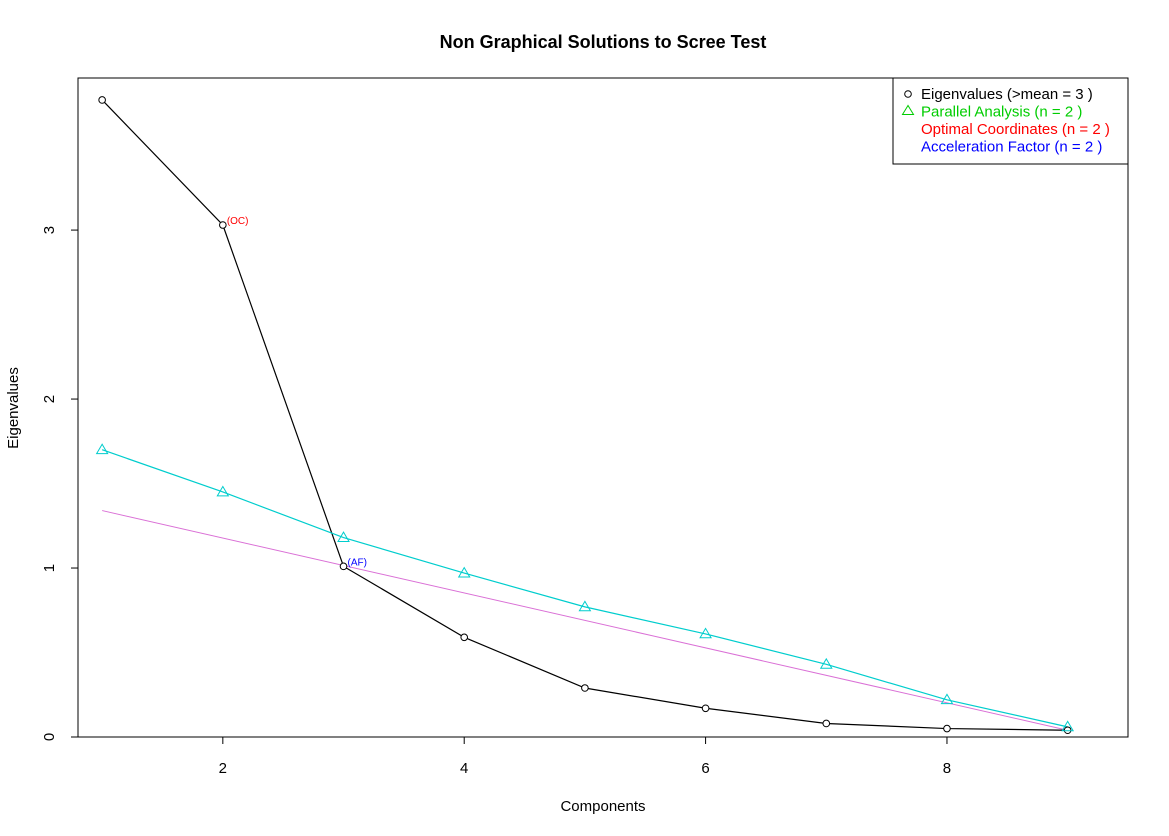 This screenshot has height=836, width=1169. I want to click on y-tick-label: 3, so click(49, 230).